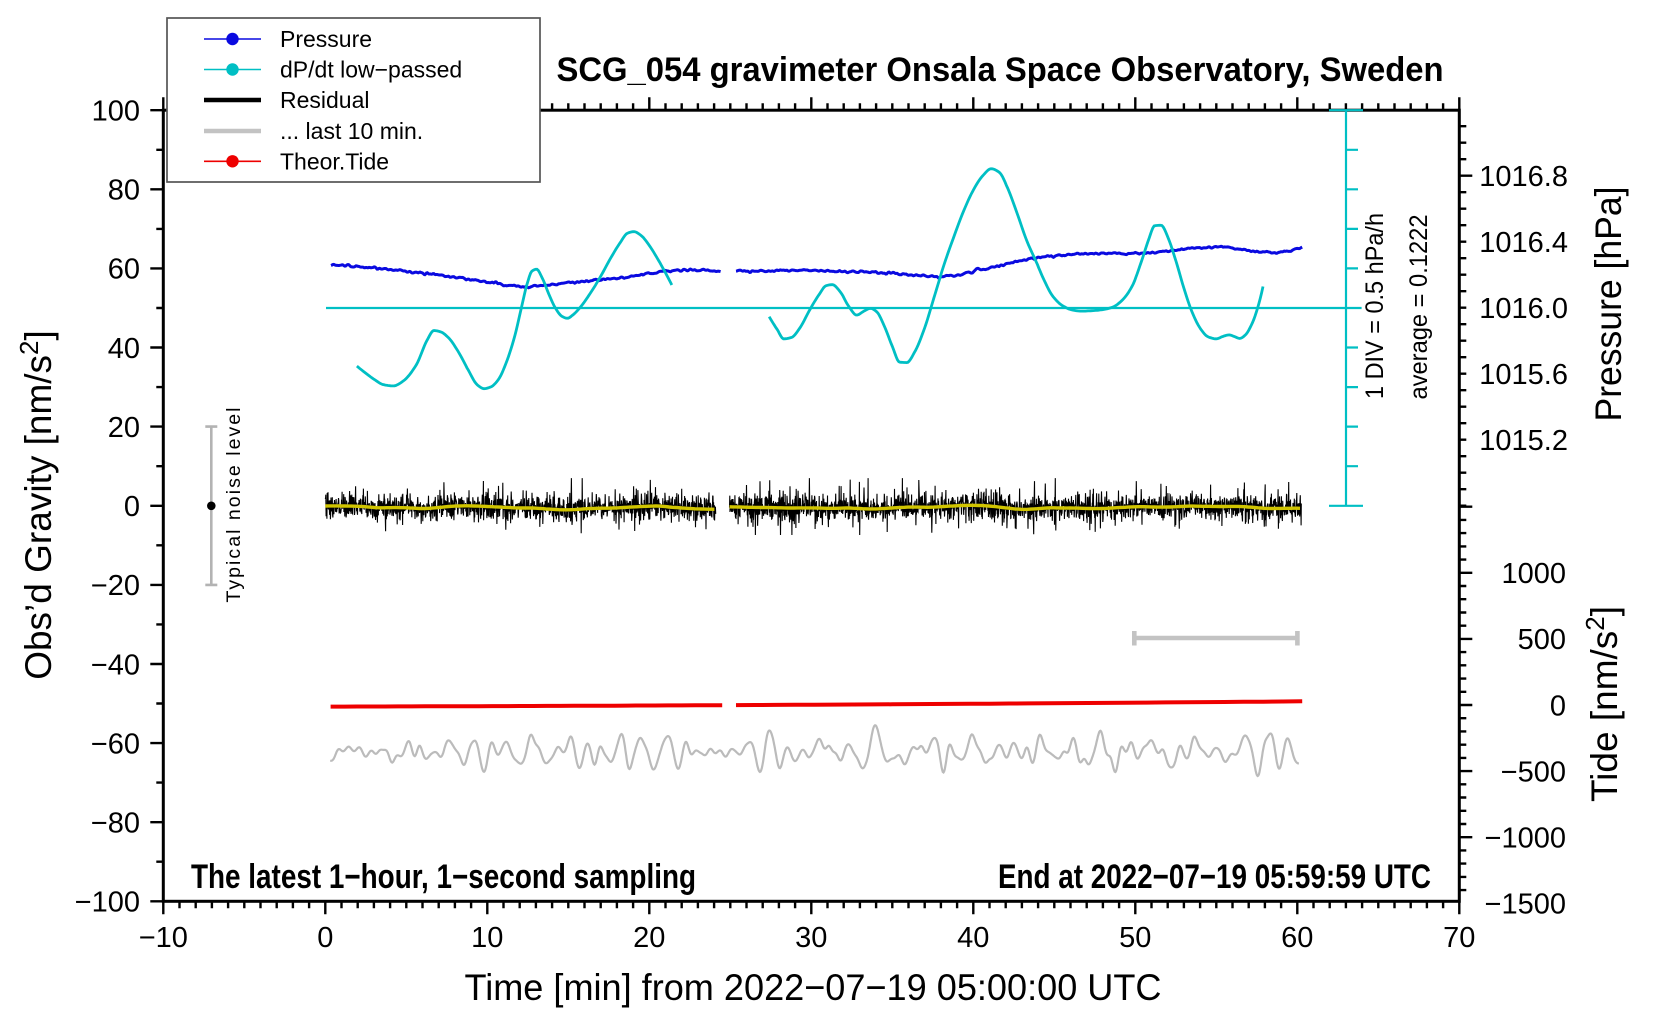 This screenshot has height=1025, width=1660. I want to click on svg-text:The latest 1−hour, 1−second sa: The latest 1−hour, 1−second sampling, so click(443, 877).